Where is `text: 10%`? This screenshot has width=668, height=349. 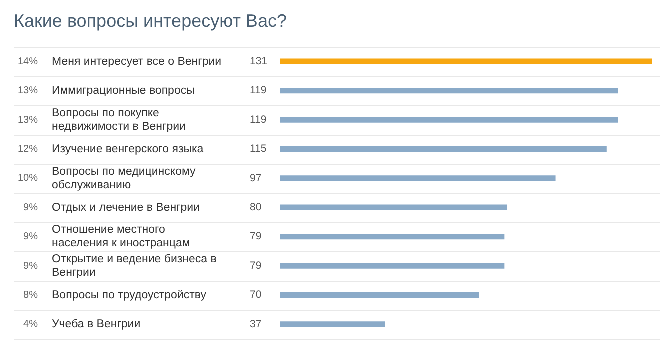
text: 10% is located at coordinates (28, 178).